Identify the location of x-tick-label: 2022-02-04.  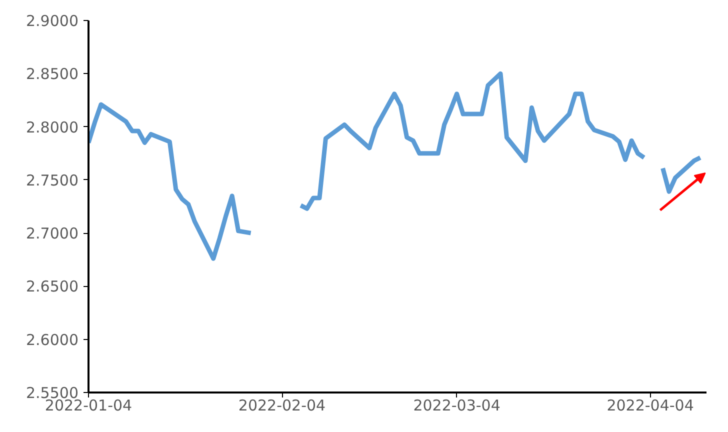
(282, 405).